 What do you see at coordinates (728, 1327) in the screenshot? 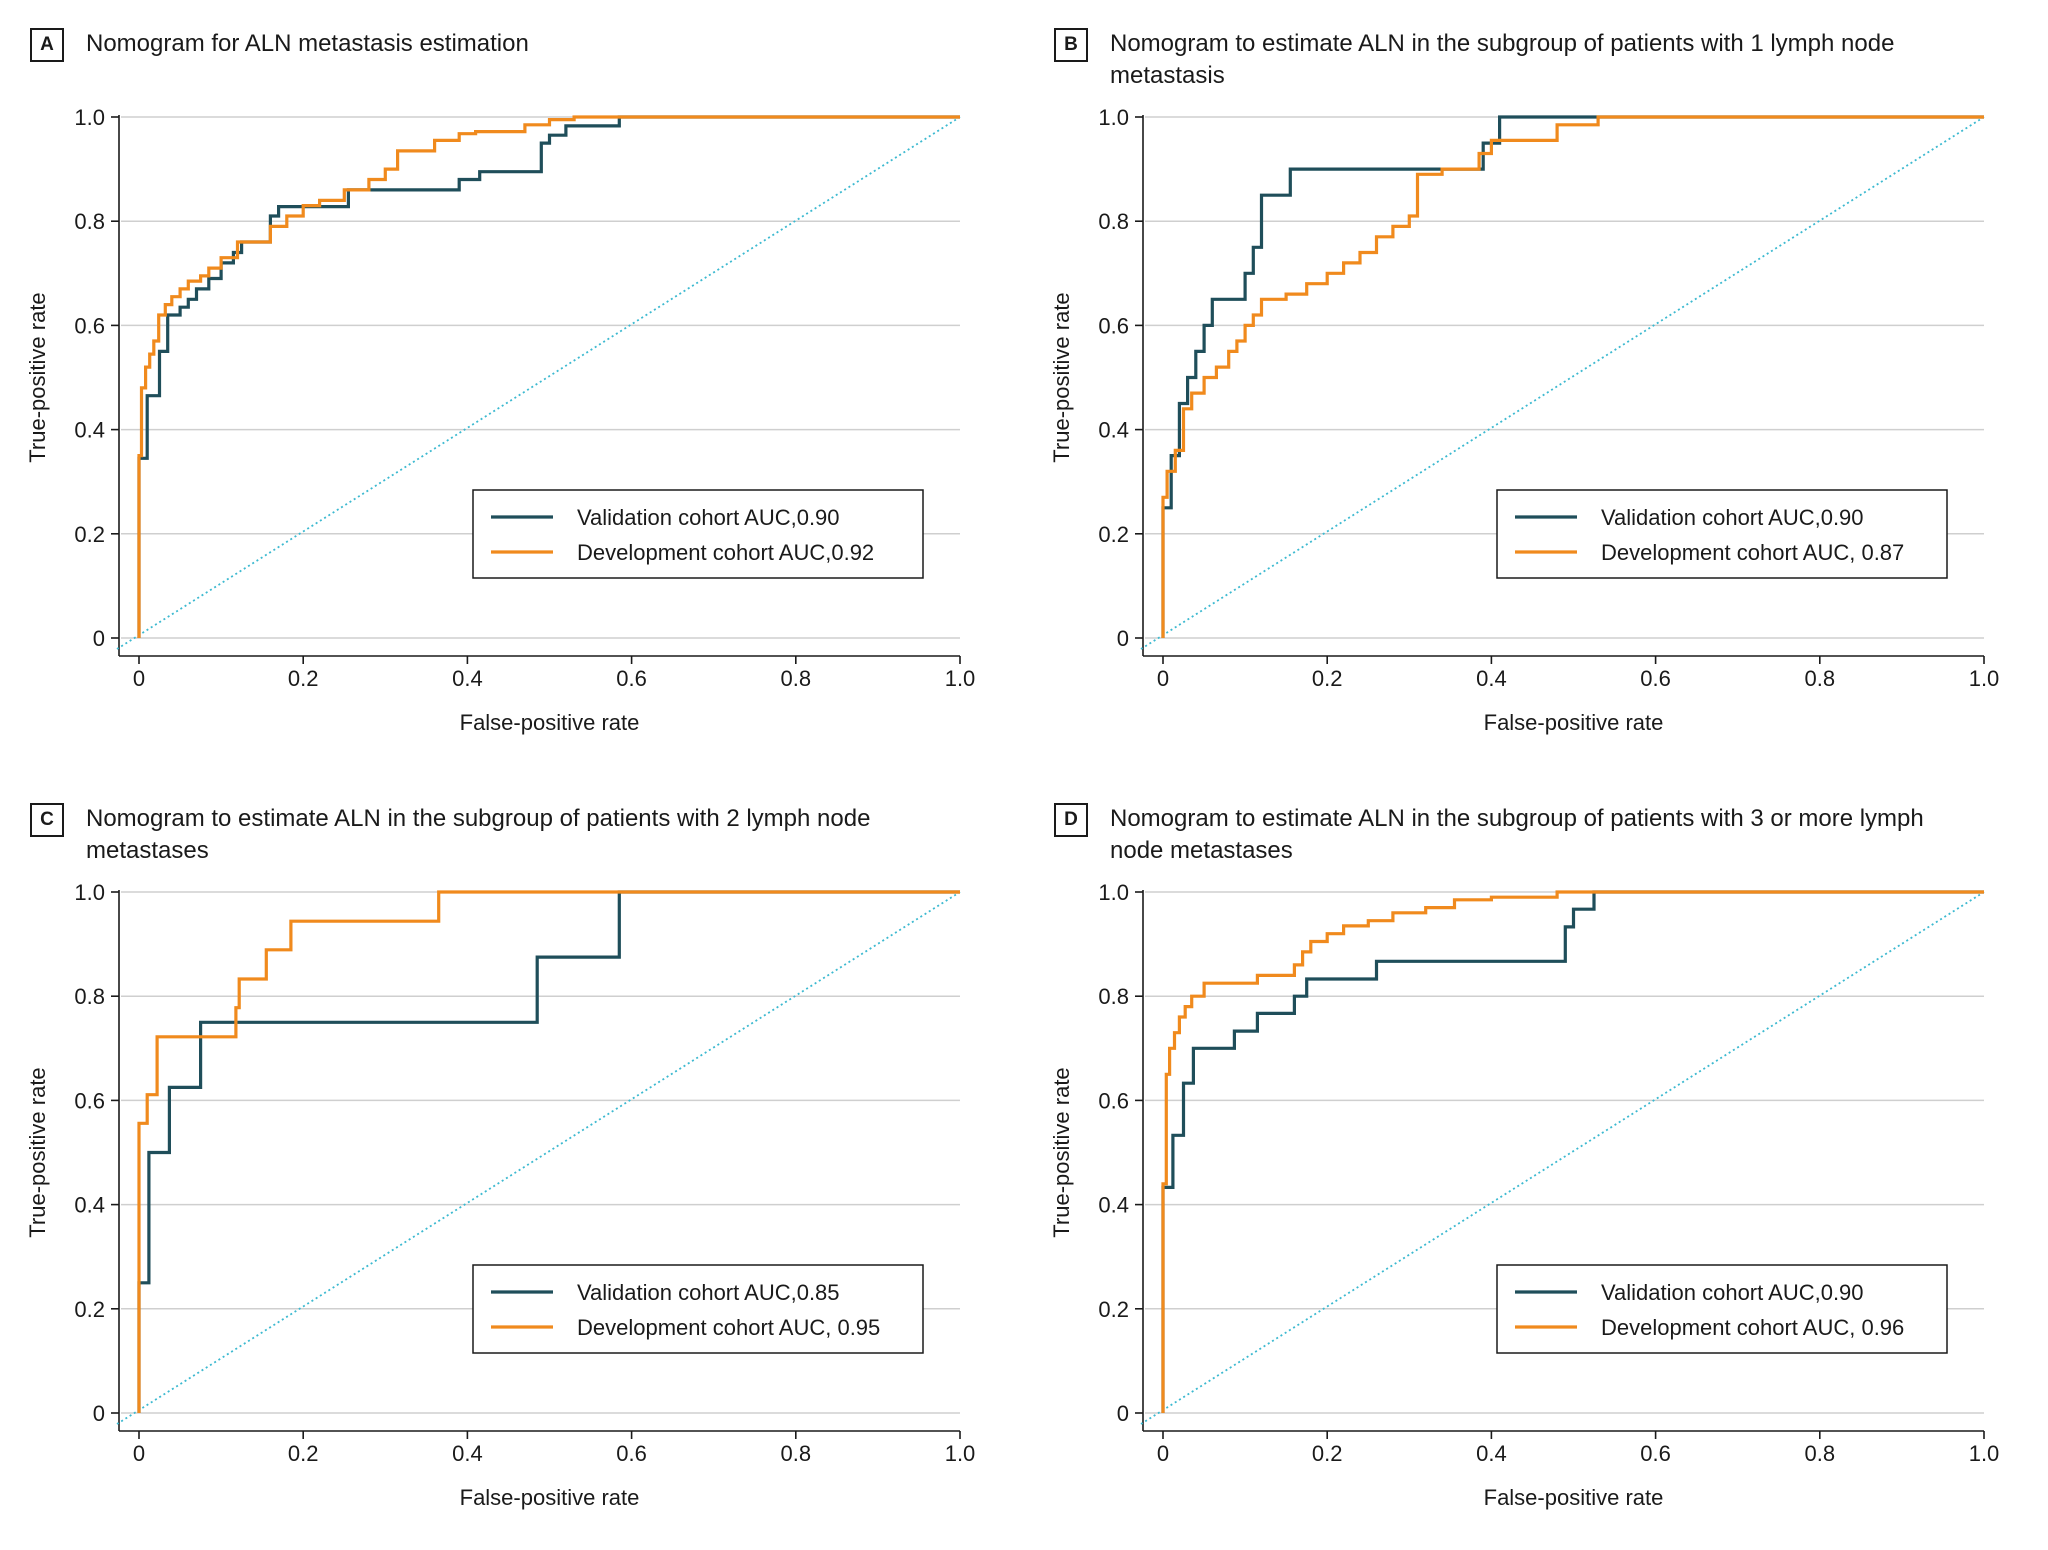
I see `development-legend-label: Development cohort AUC, 0.95` at bounding box center [728, 1327].